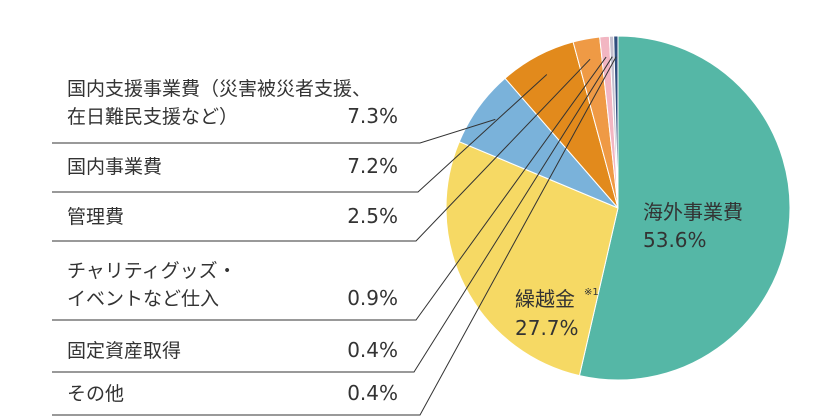  What do you see at coordinates (629, 270) in the screenshot?
I see `inner-labels: 海外事業費 53.6% 繰越金 ※1 27.7%` at bounding box center [629, 270].